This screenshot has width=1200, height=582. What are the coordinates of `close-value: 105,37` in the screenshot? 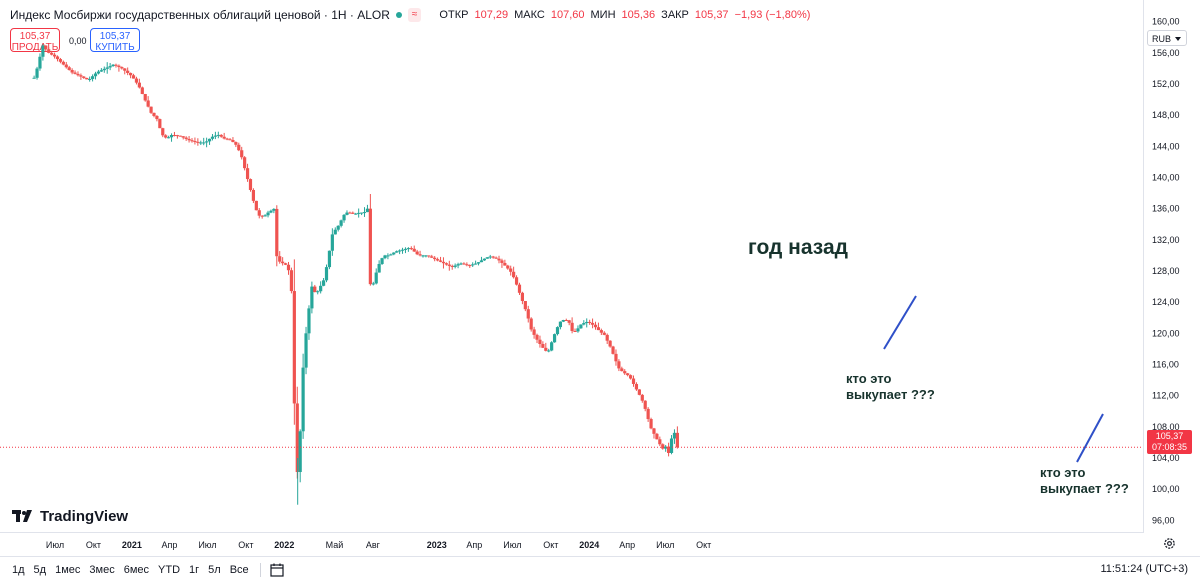 It's located at (711, 15).